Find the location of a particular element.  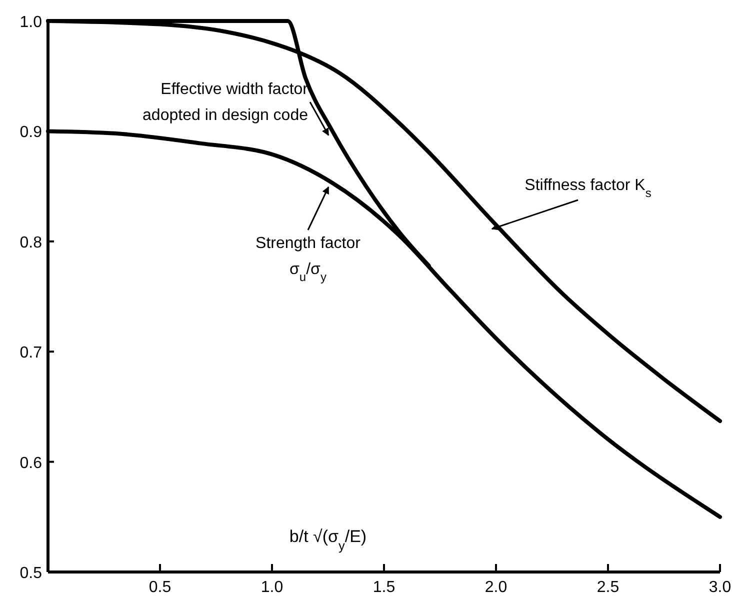

x-tick-label: 1.5 is located at coordinates (384, 587).